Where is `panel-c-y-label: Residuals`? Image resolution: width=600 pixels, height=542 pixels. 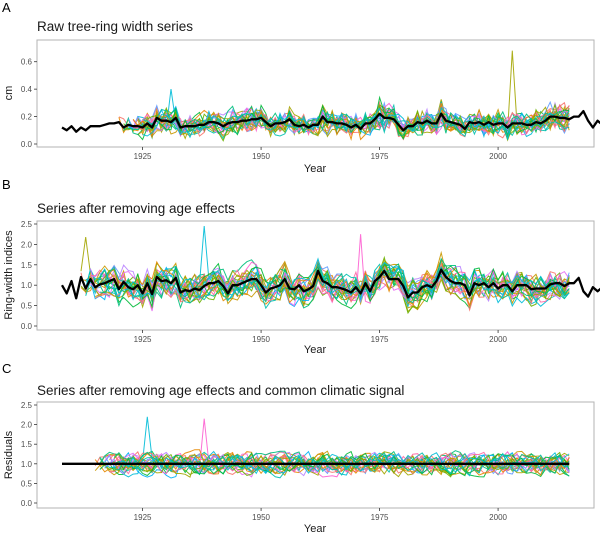 panel-c-y-label: Residuals is located at coordinates (9, 454).